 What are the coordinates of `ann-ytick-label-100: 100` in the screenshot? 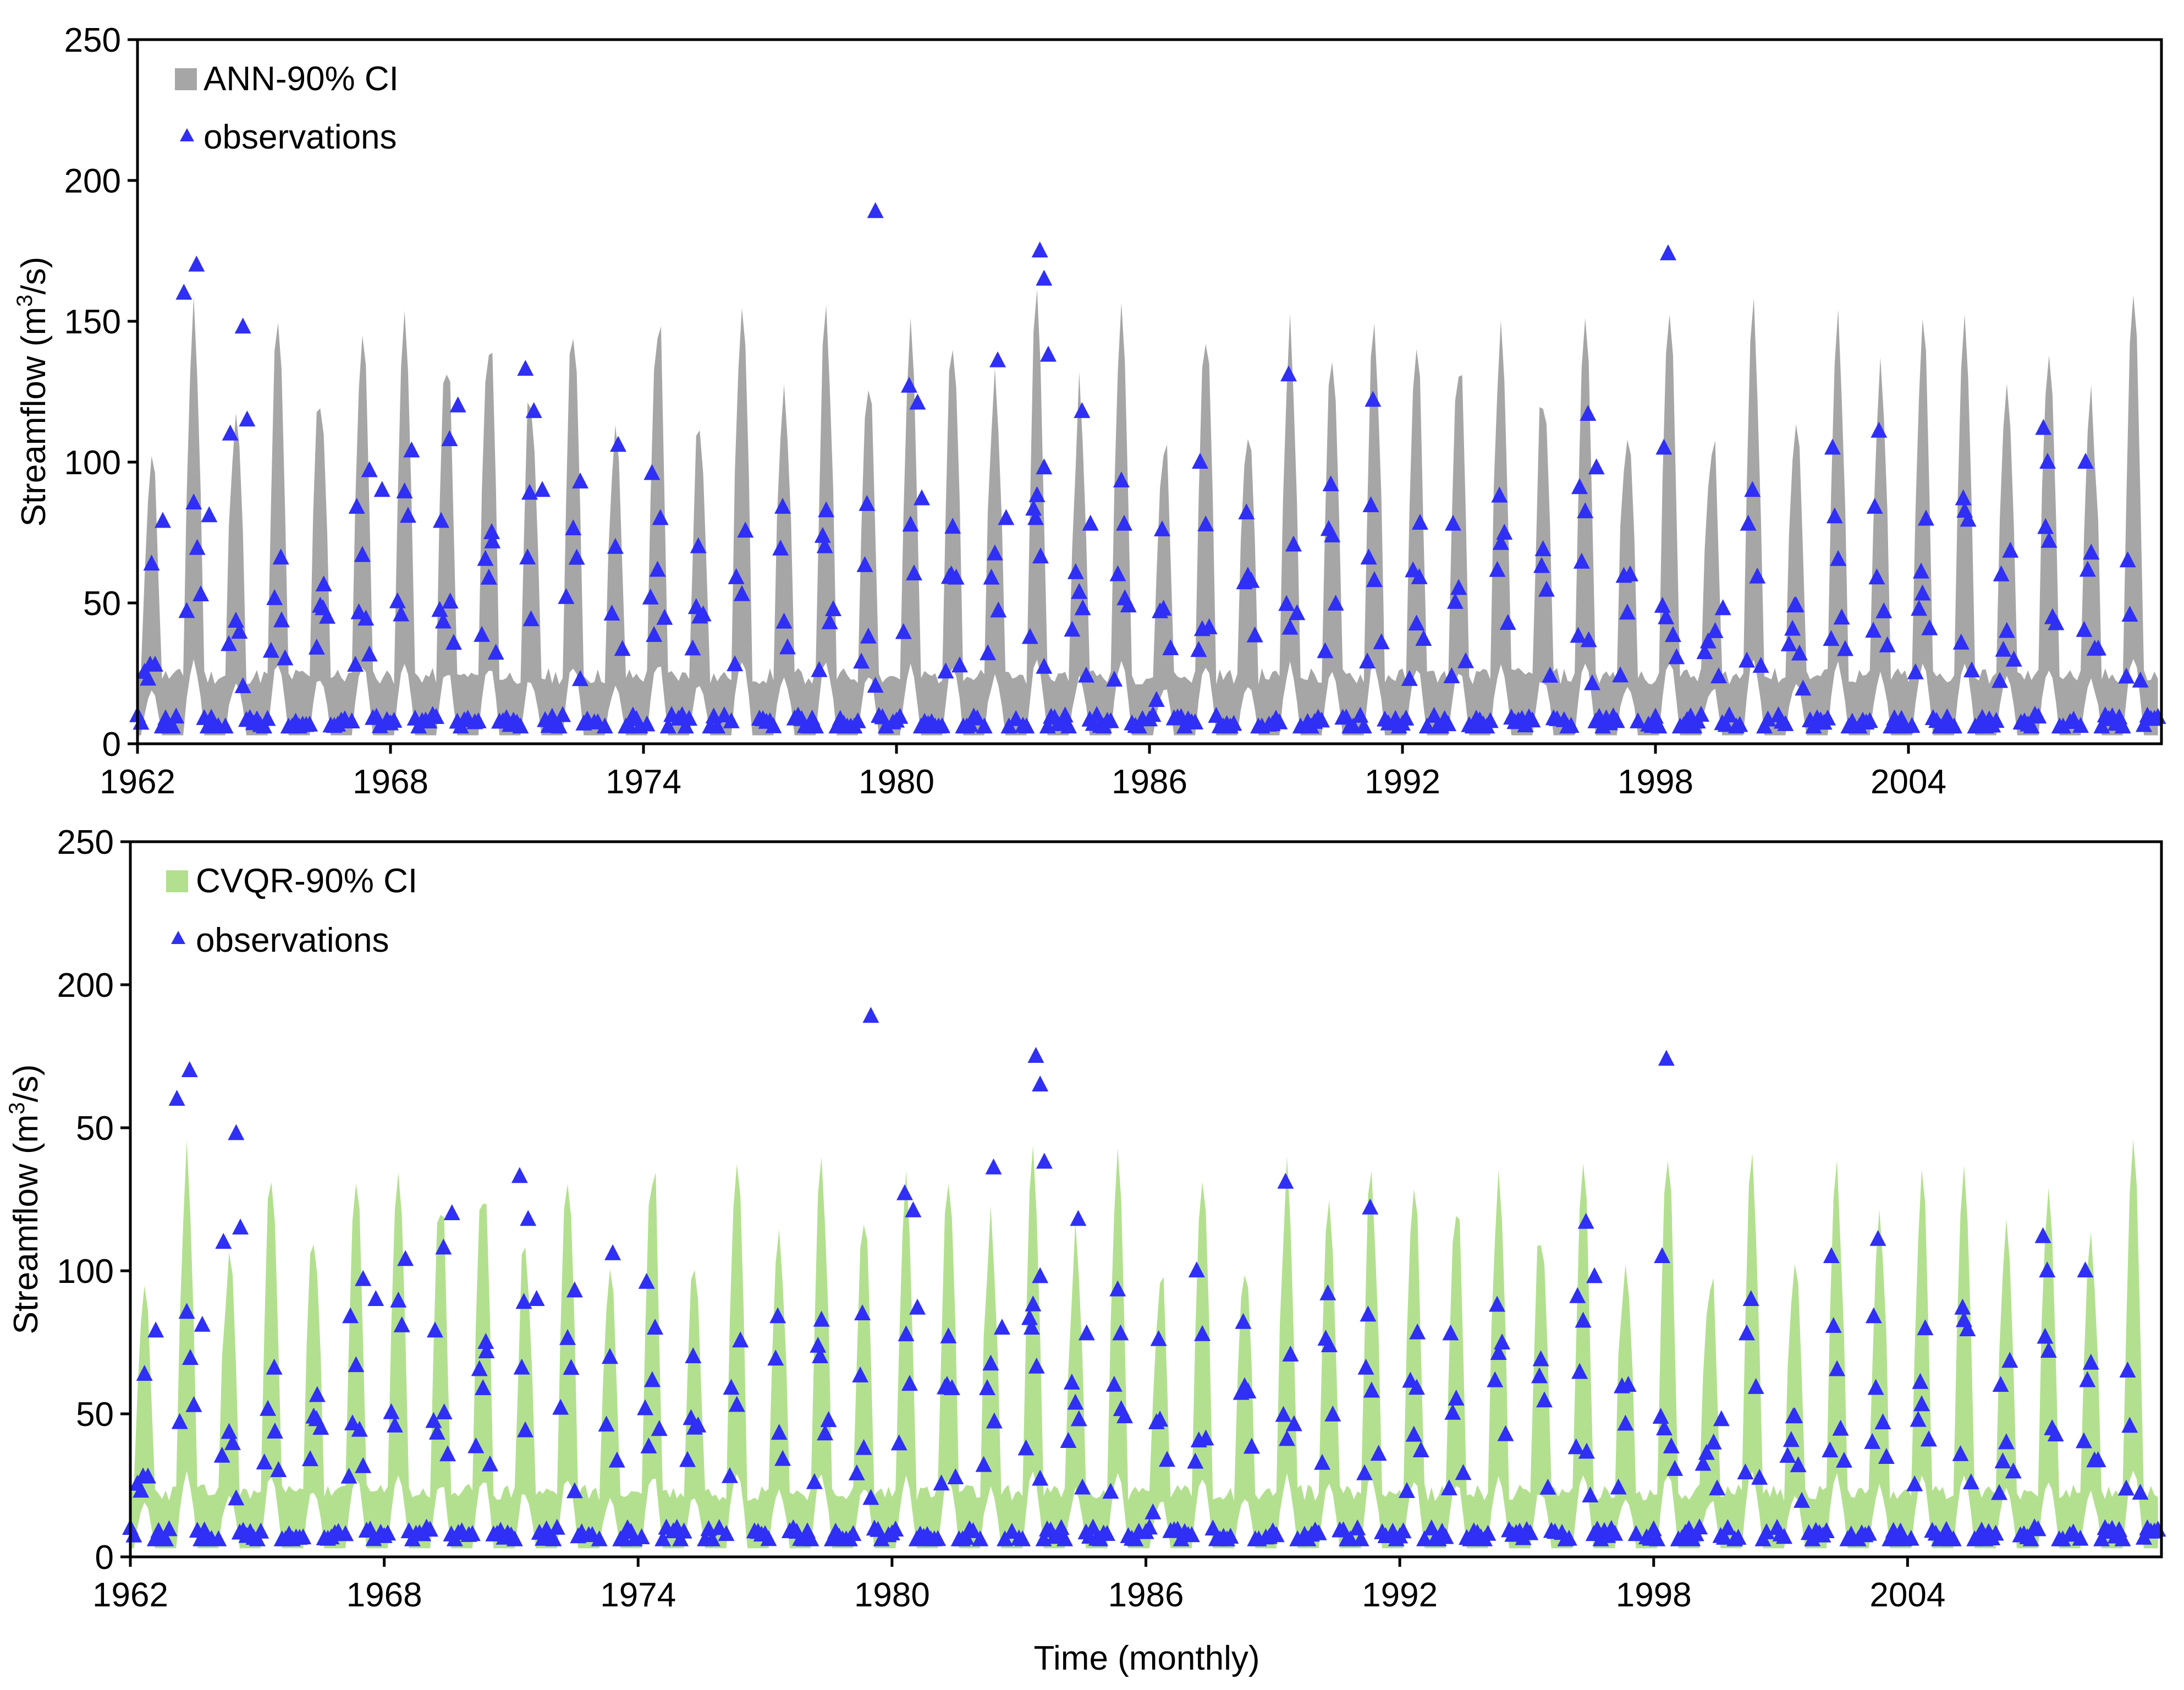 It's located at (92, 463).